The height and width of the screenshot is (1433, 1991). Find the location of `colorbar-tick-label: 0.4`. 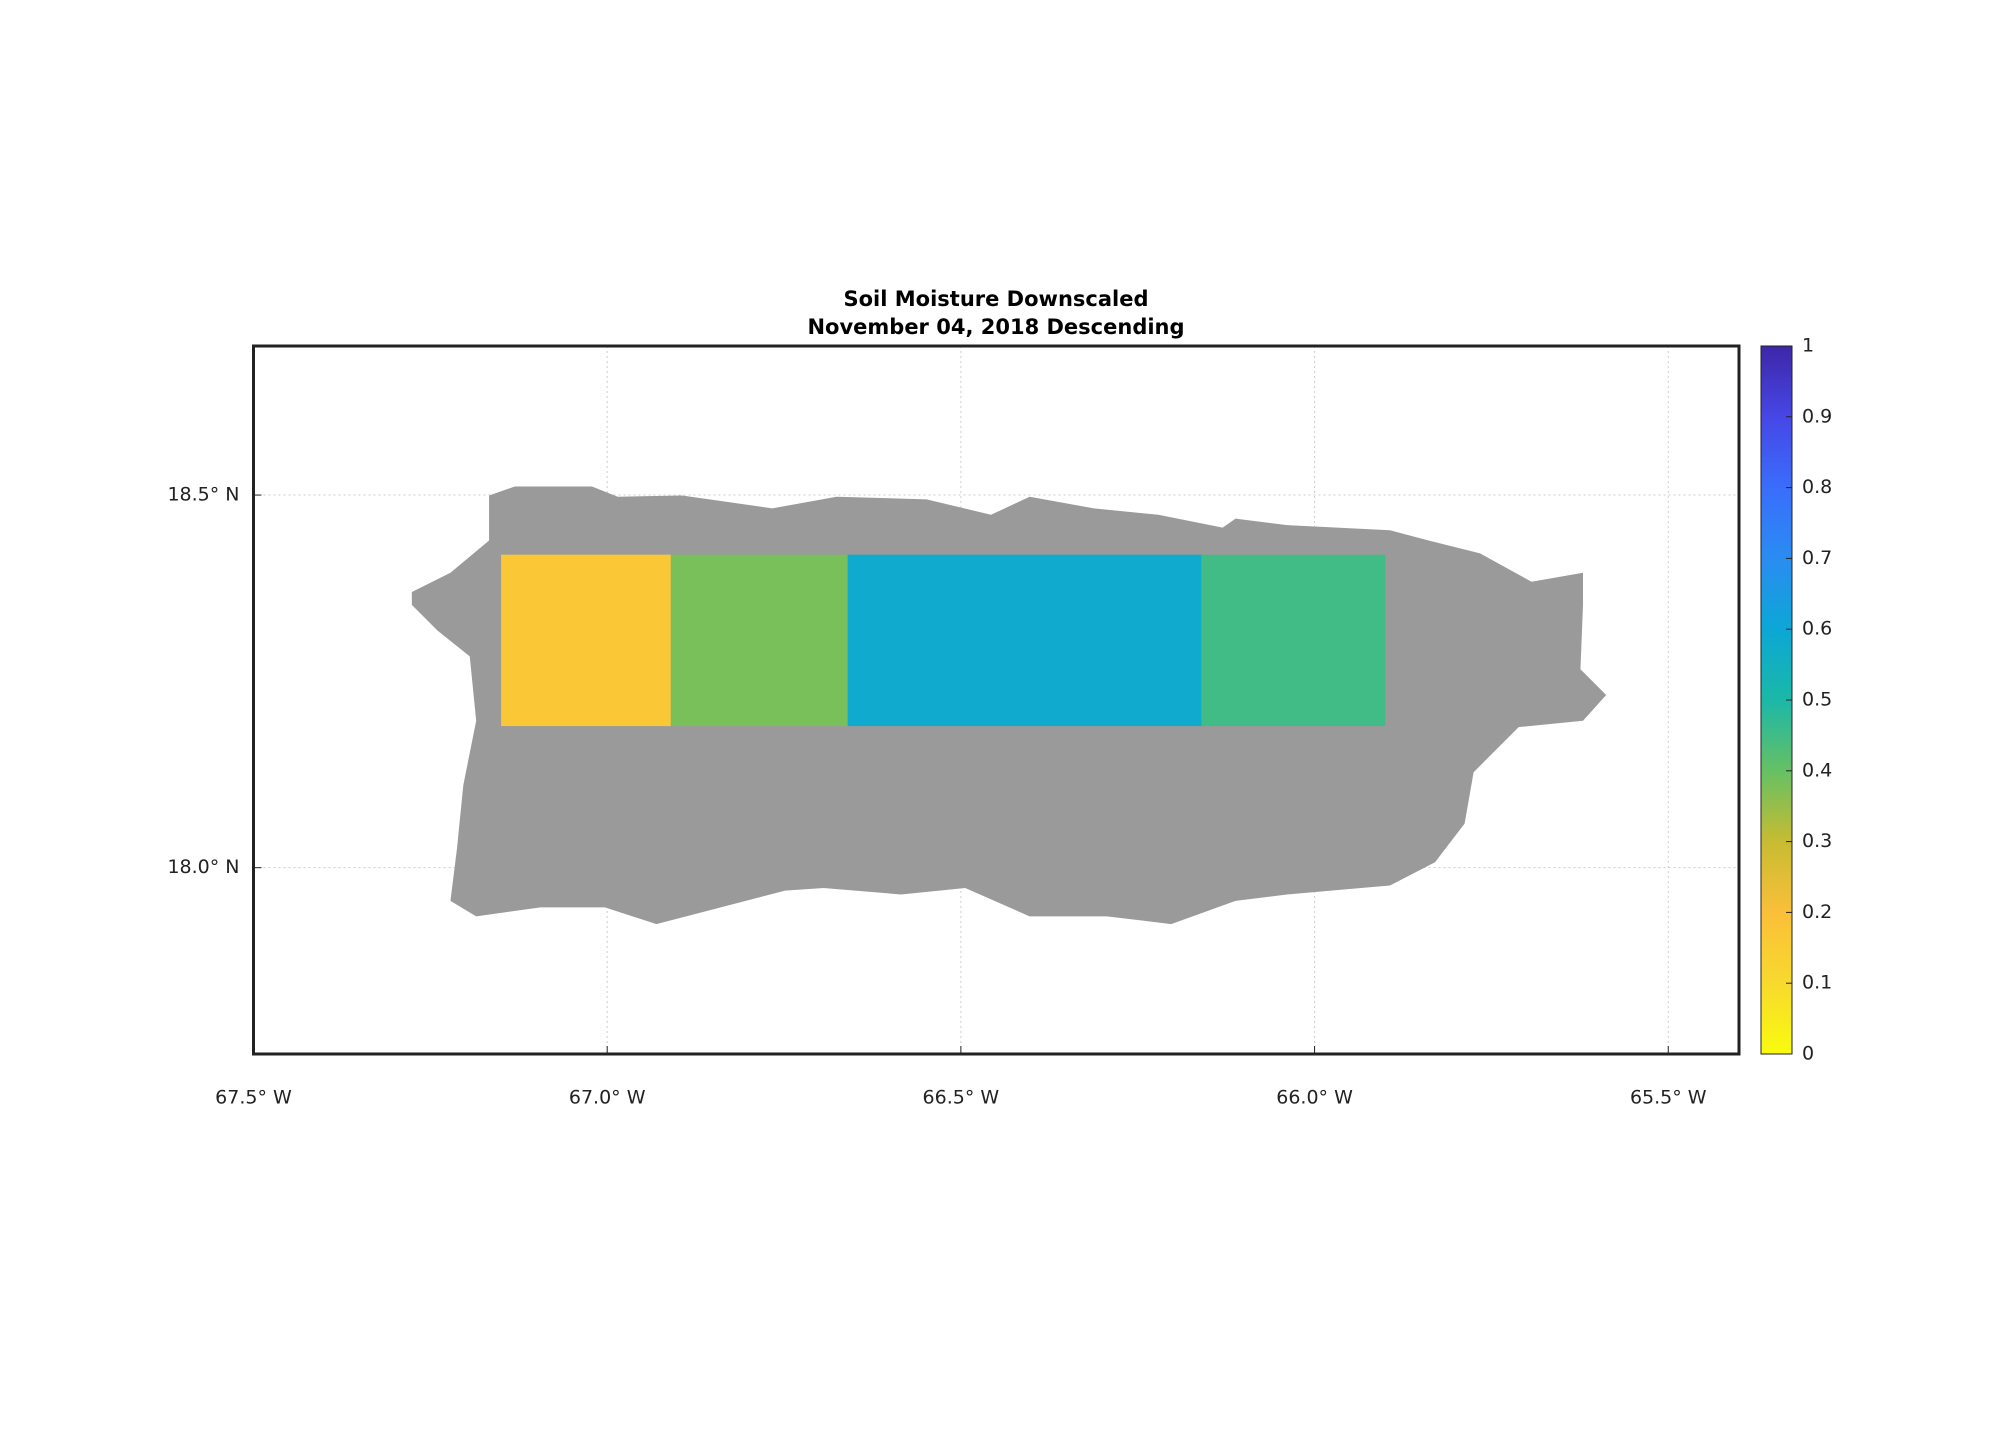

colorbar-tick-label: 0.4 is located at coordinates (1817, 770).